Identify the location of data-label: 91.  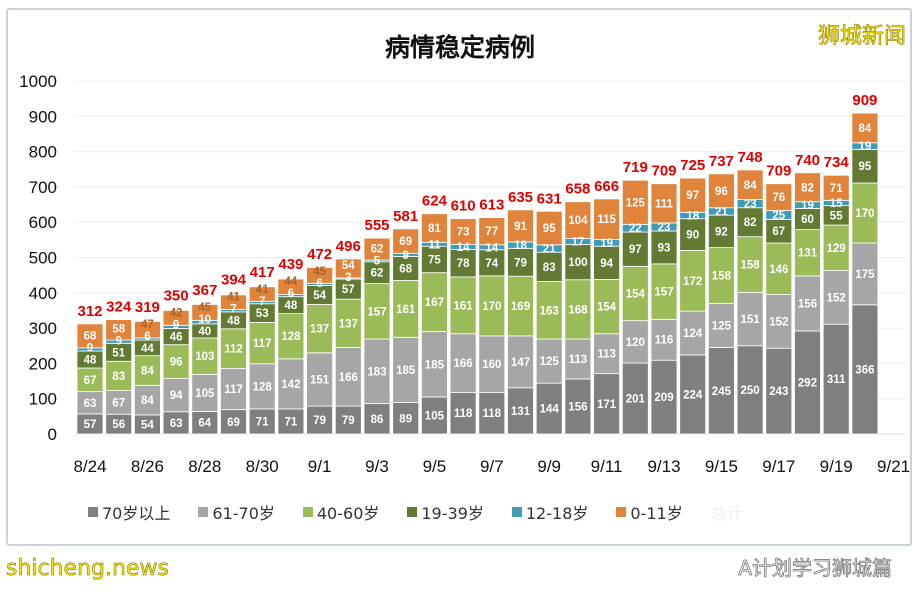
(520, 227).